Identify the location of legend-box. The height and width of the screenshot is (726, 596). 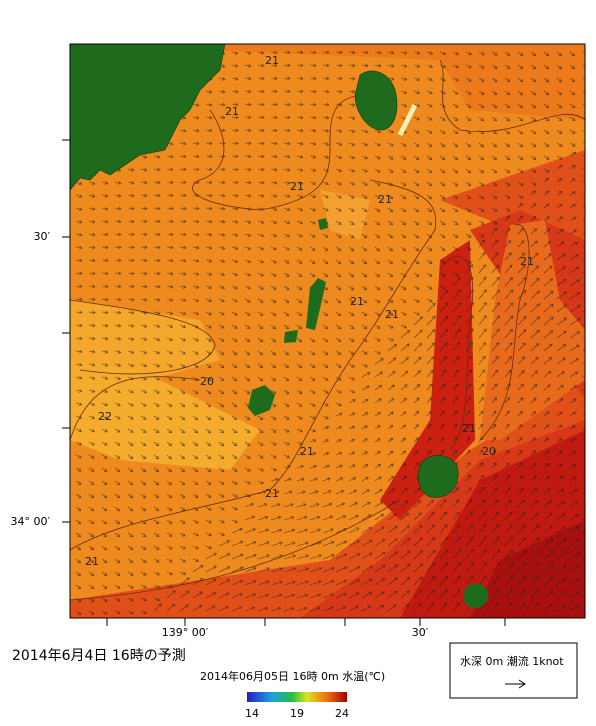
(513, 670).